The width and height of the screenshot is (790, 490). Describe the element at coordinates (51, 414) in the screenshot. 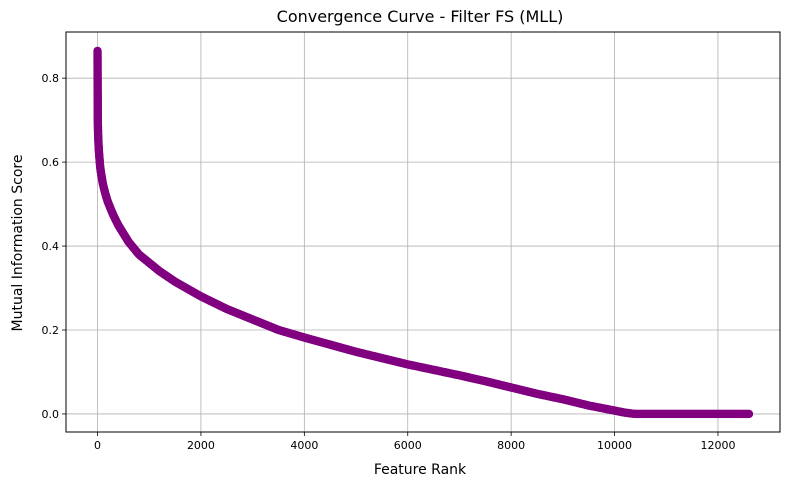

I see `y-tick-label: 0.0` at that location.